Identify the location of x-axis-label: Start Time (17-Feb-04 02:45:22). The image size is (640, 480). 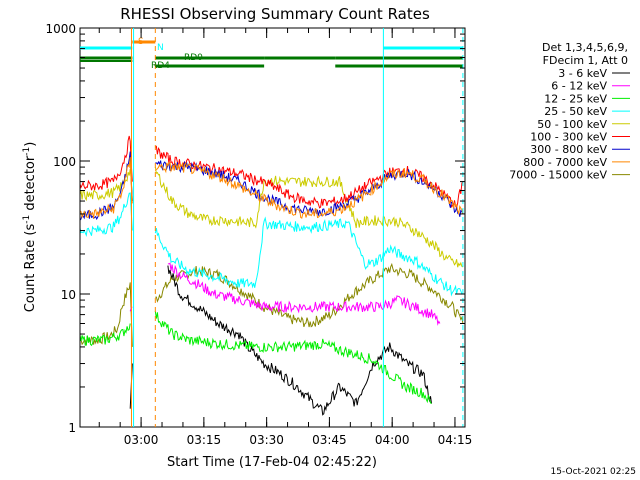
(272, 462).